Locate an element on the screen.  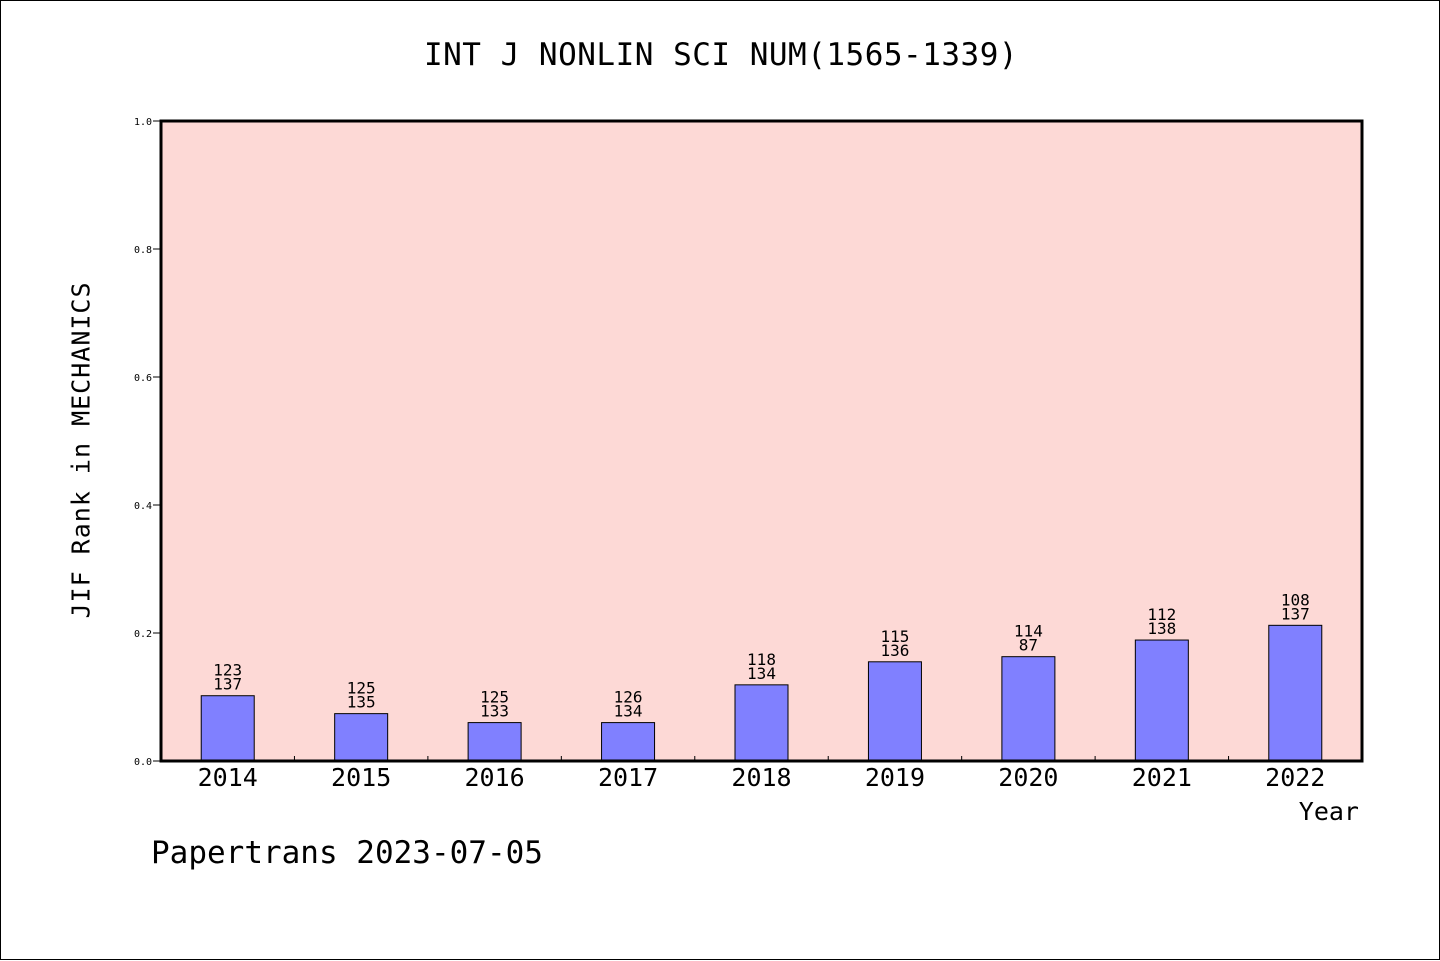
bar-rank-label: 114 is located at coordinates (1028, 631).